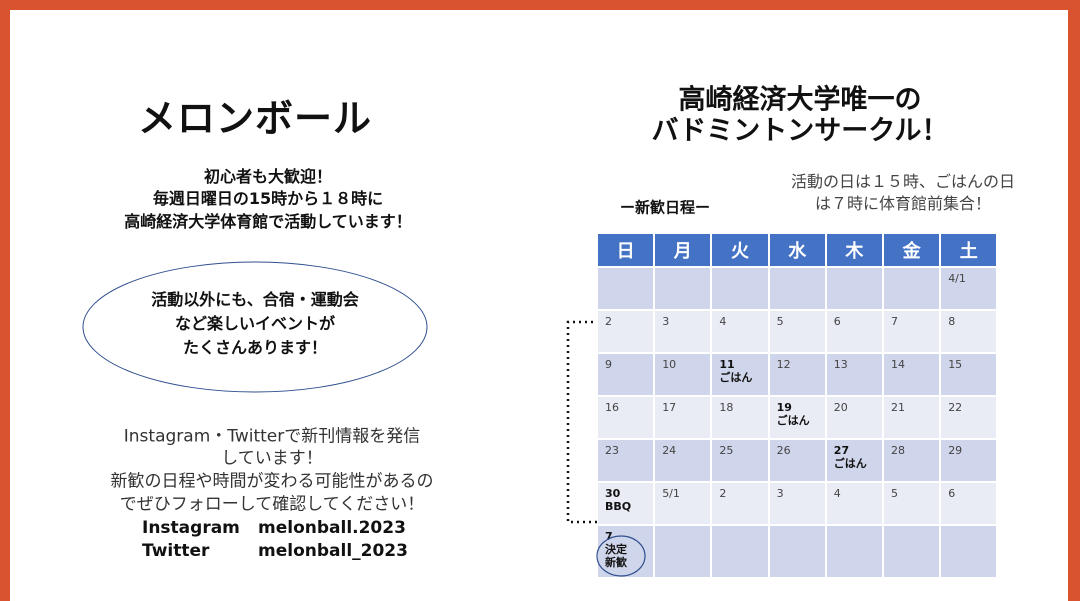 This screenshot has width=1080, height=601. What do you see at coordinates (854, 250) in the screenshot?
I see `weekday: 木` at bounding box center [854, 250].